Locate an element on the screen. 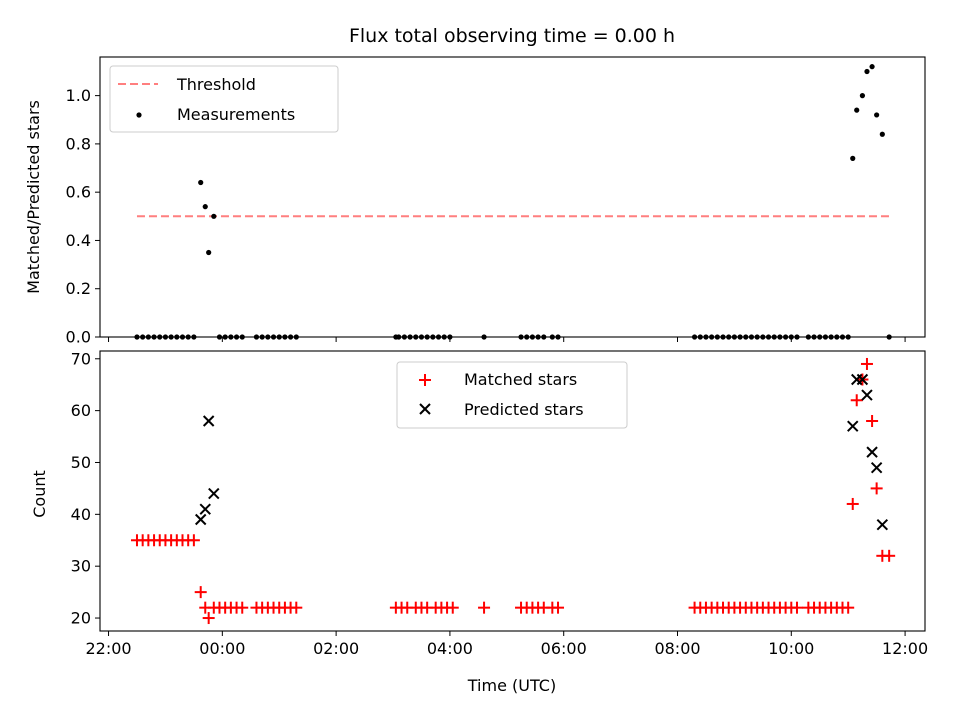 The height and width of the screenshot is (720, 960). x-tick-label: 10:00 is located at coordinates (791, 648).